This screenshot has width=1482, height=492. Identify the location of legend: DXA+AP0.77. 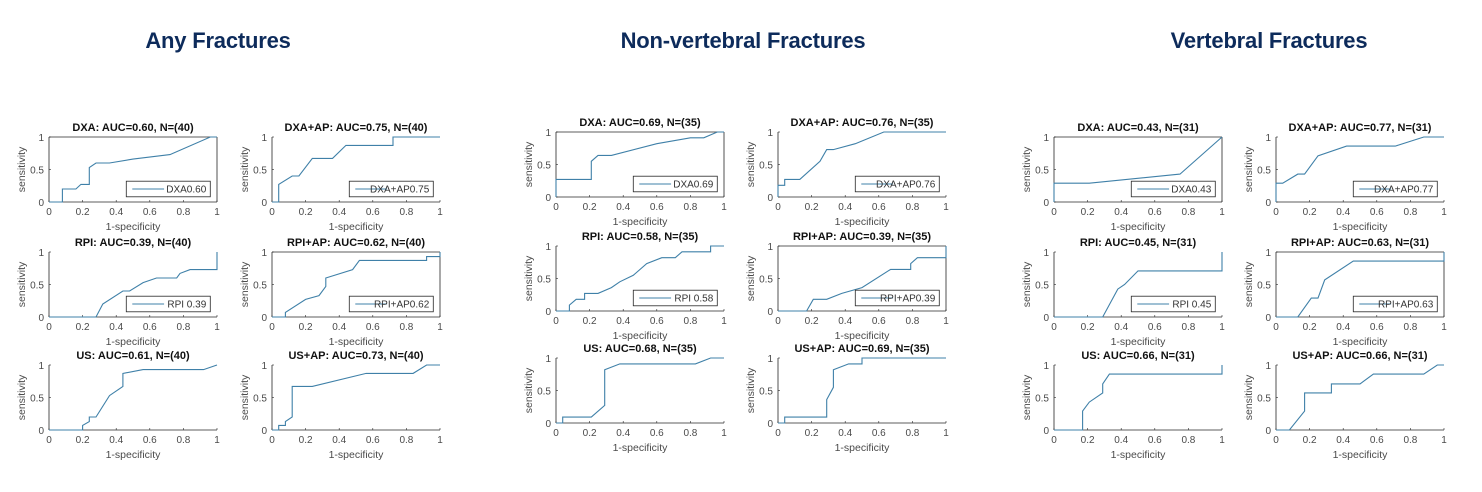
(1395, 189).